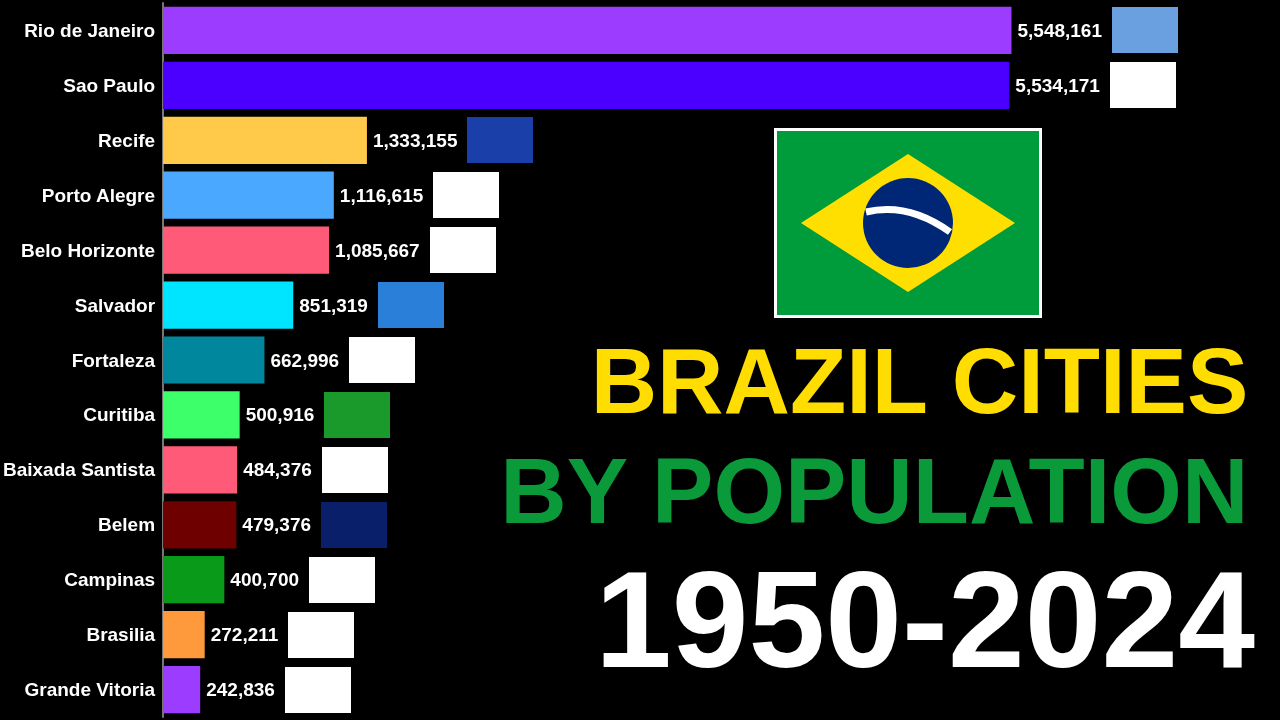 The width and height of the screenshot is (1280, 720). I want to click on y-tick-label: Brasilia, so click(121, 635).